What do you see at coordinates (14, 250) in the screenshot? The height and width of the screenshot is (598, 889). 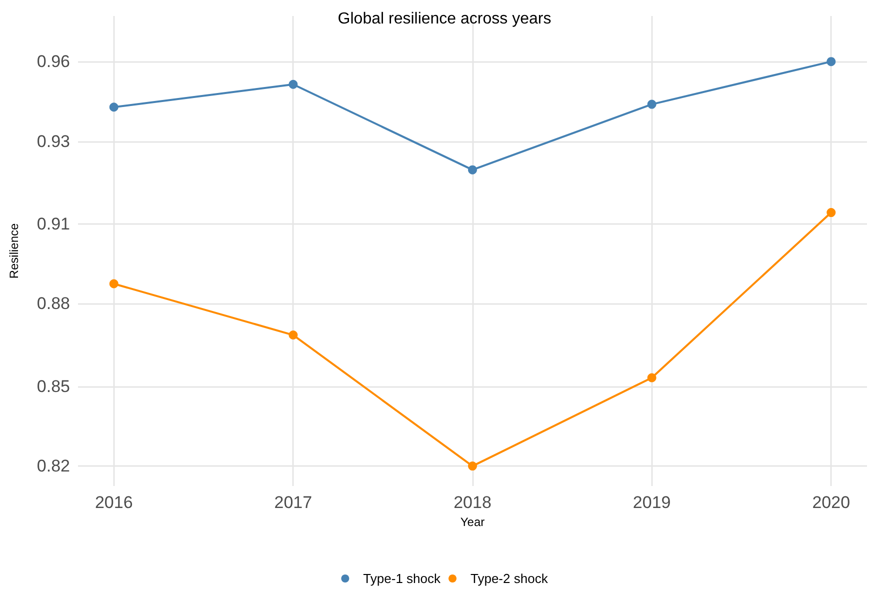 I see `y-axis-title: Resilience` at bounding box center [14, 250].